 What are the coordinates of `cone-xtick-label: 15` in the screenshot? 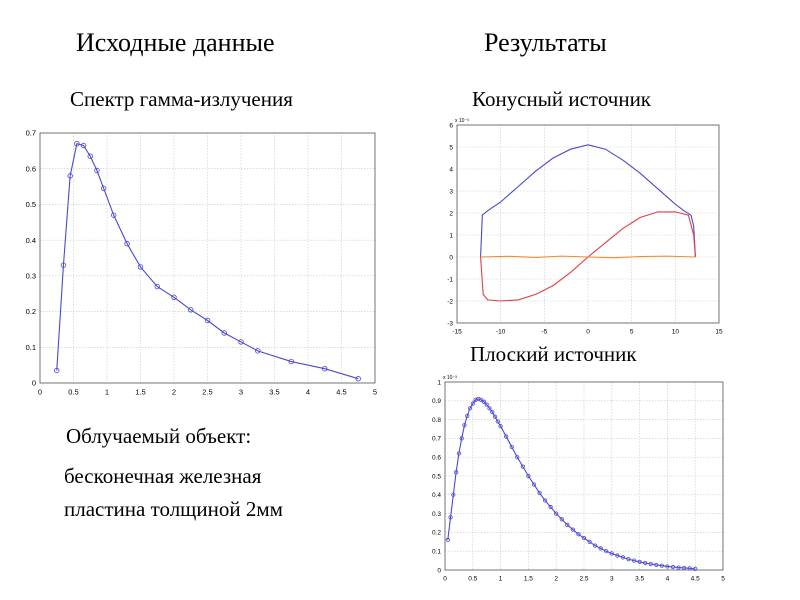 It's located at (719, 332).